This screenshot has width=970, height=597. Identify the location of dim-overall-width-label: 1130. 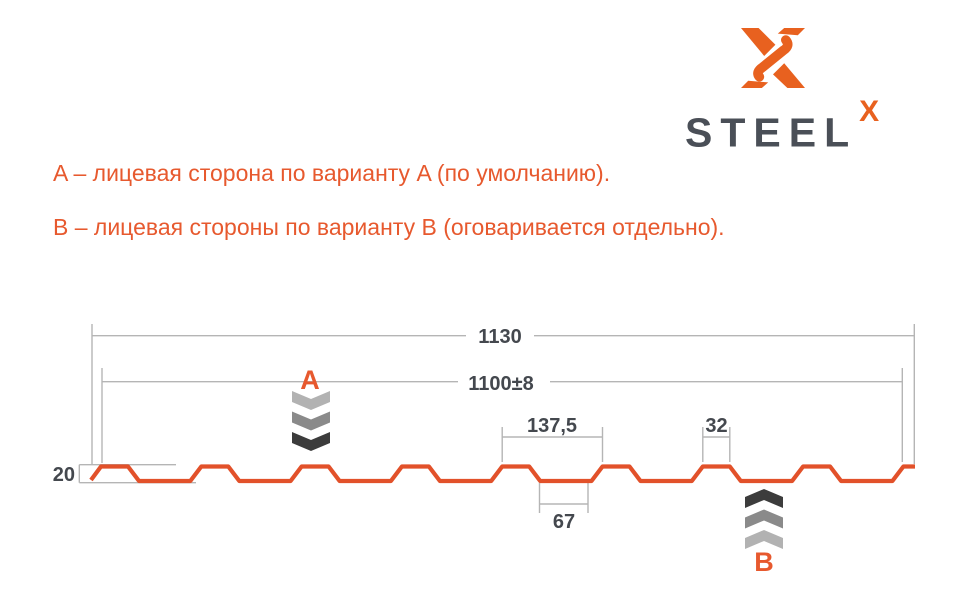
(499, 337).